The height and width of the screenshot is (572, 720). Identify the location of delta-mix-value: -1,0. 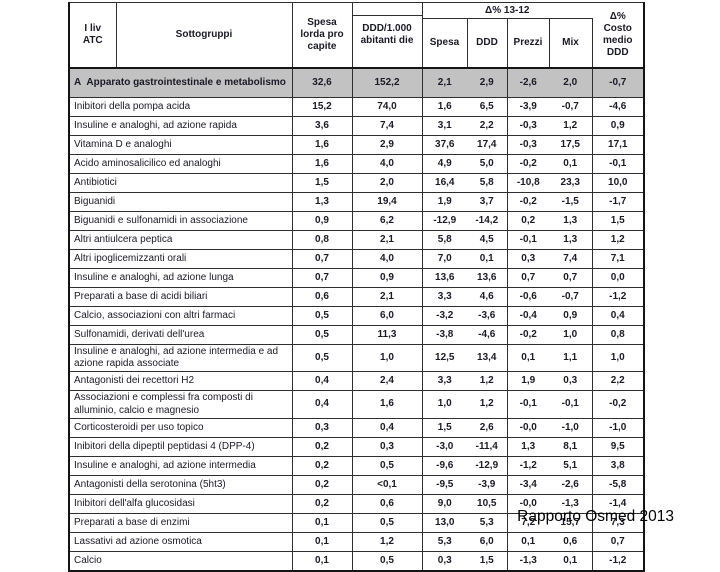
(571, 428).